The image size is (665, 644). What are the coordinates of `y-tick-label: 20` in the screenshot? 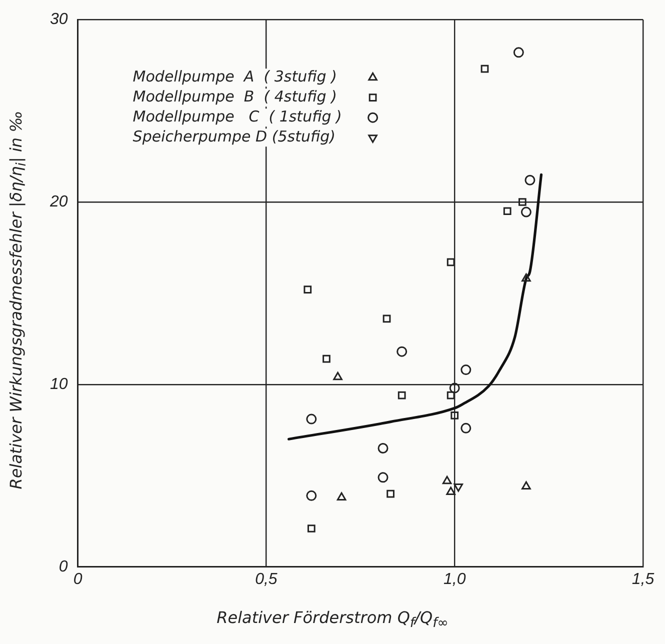 It's located at (58, 201).